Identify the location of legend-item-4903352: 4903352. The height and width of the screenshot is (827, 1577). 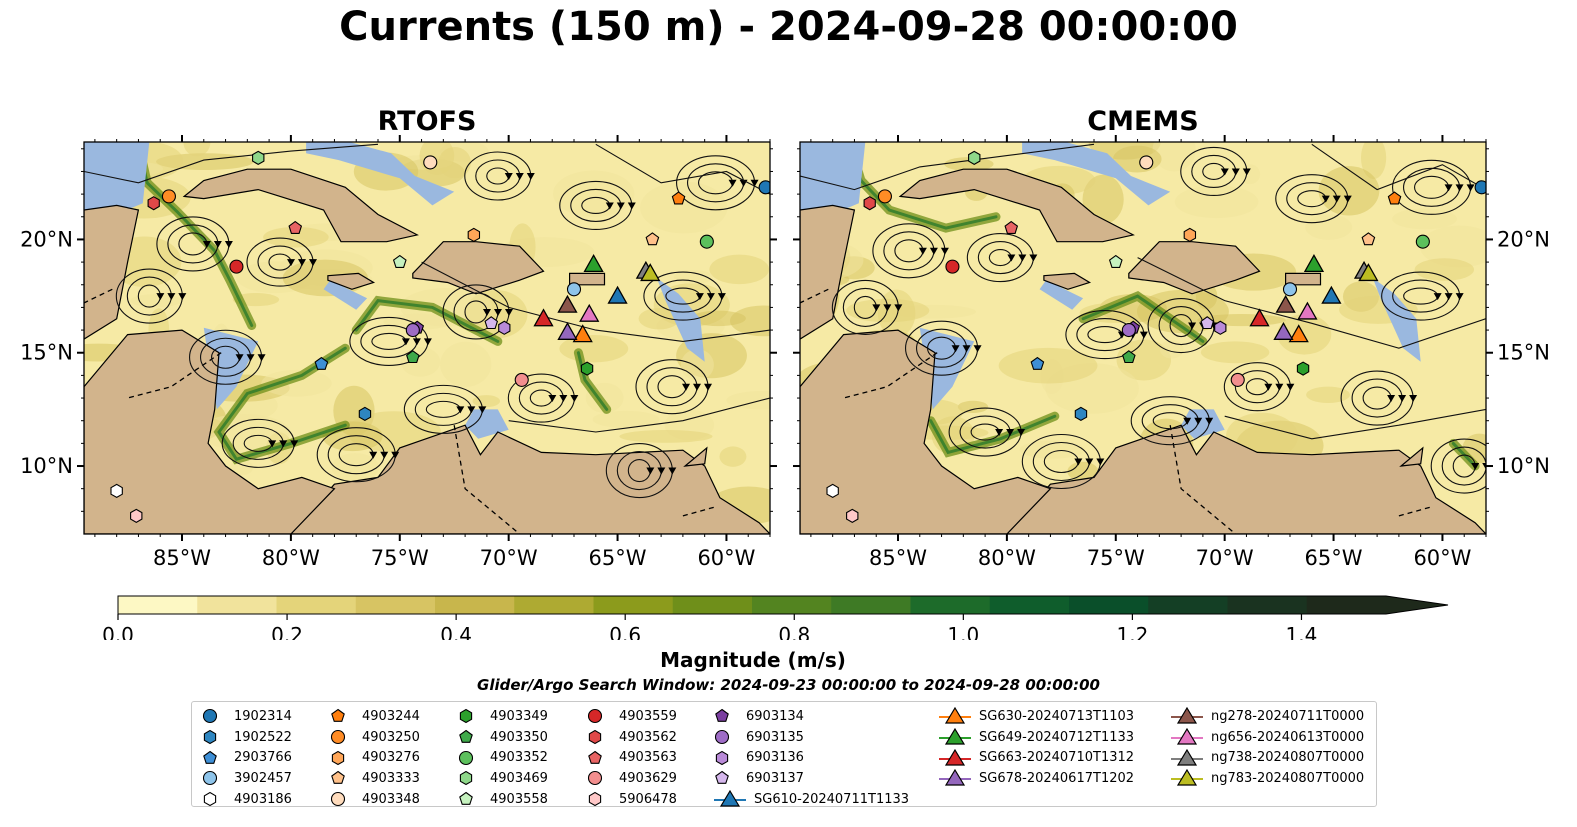
(502, 757).